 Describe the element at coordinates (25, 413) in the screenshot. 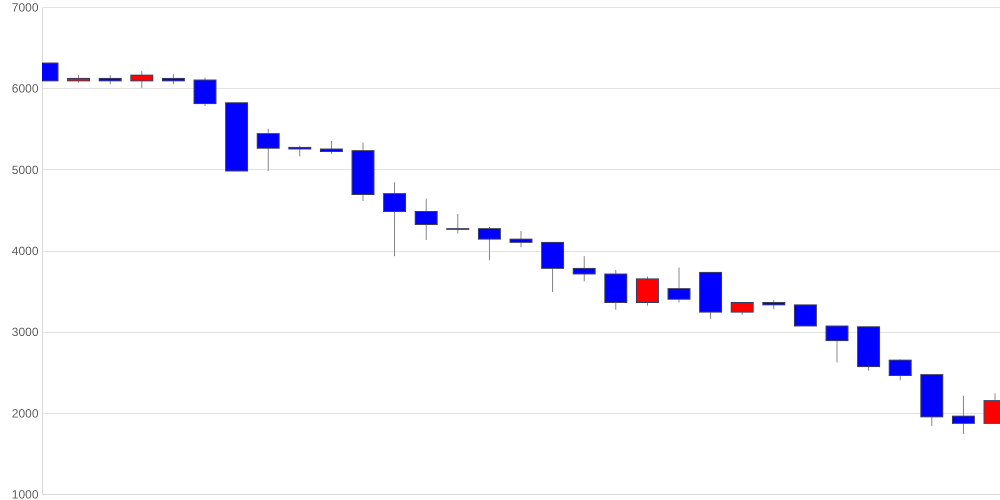

I see `y-tick-label: 2000` at that location.